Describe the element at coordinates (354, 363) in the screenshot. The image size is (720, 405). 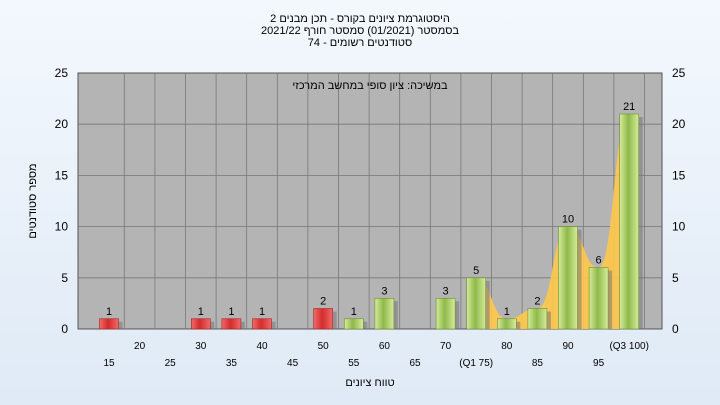
I see `x-category-label-8: 55` at that location.